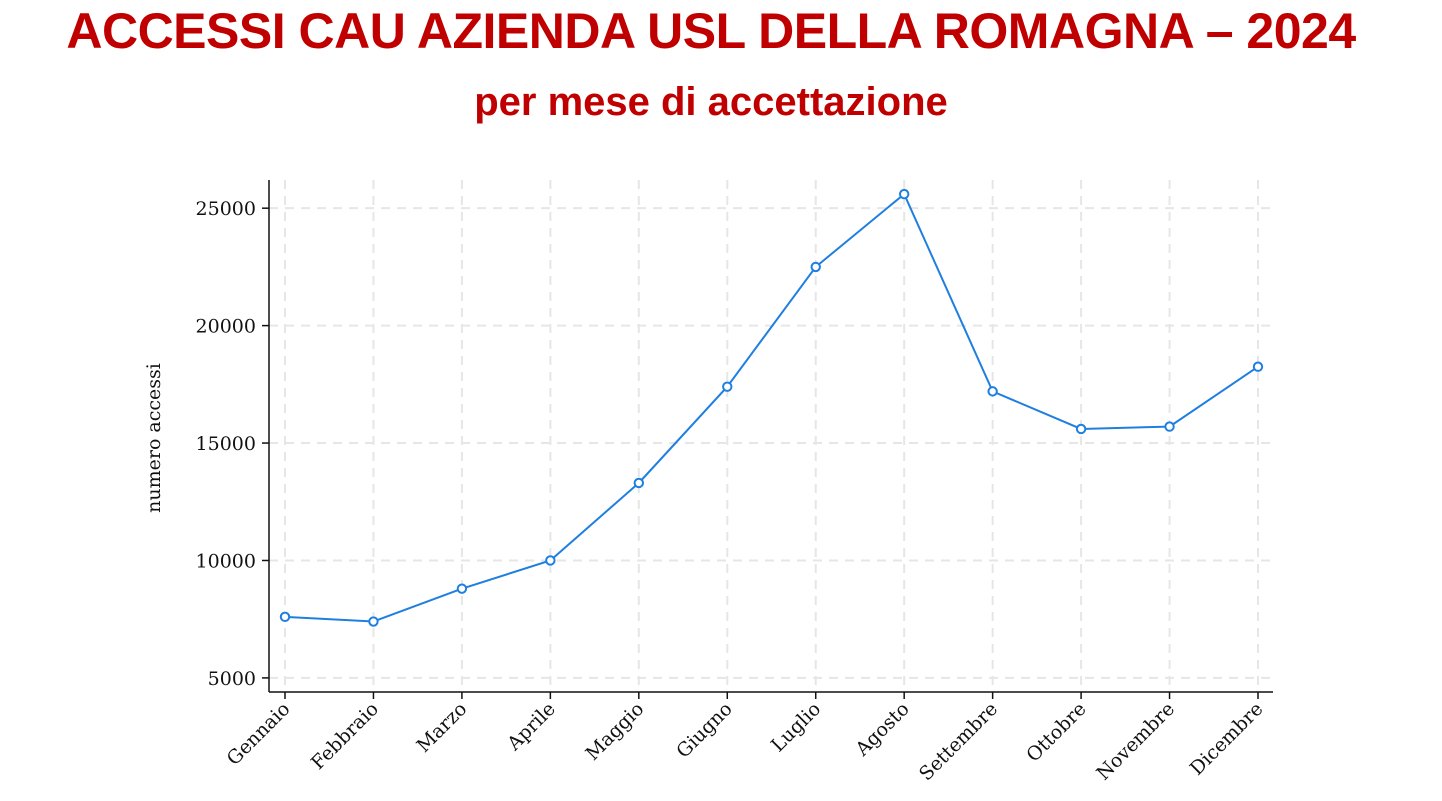  I want to click on x-tick-label: Novembre, so click(1135, 741).